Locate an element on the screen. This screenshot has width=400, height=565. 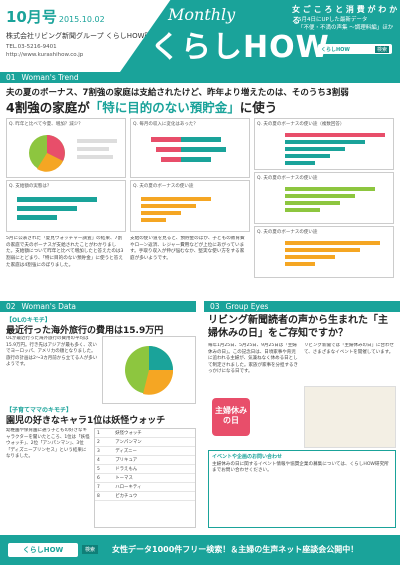
masthead-band is located at coordinates (260, 36).